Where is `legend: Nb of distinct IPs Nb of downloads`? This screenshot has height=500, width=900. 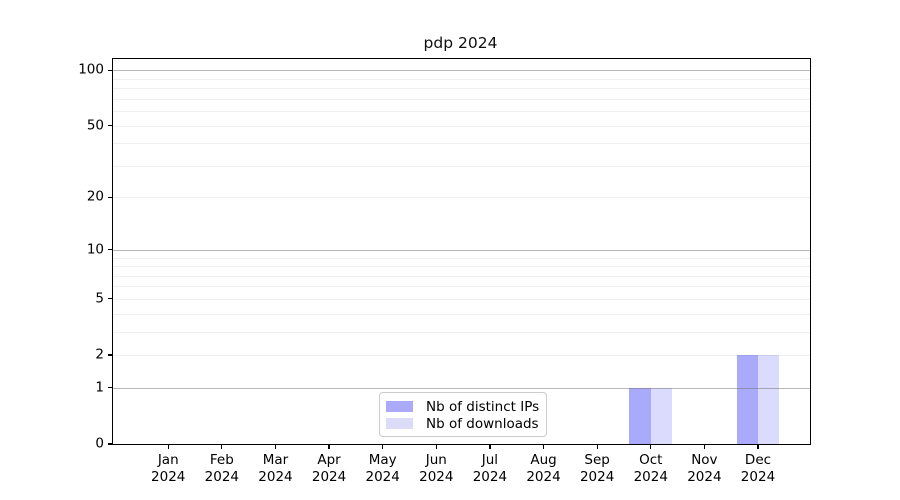 legend: Nb of distinct IPs Nb of downloads is located at coordinates (463, 414).